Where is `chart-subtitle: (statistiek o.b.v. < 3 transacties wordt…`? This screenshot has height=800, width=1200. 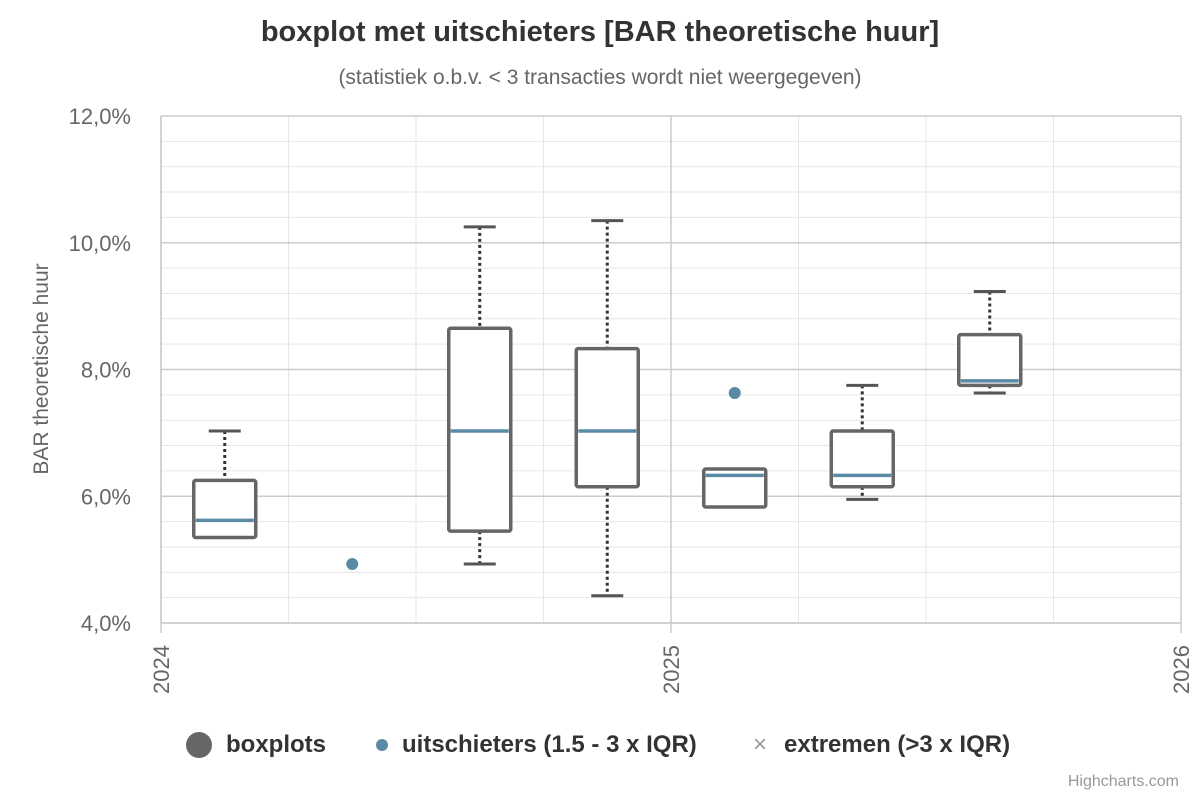 chart-subtitle: (statistiek o.b.v. < 3 transacties wordt… is located at coordinates (600, 77).